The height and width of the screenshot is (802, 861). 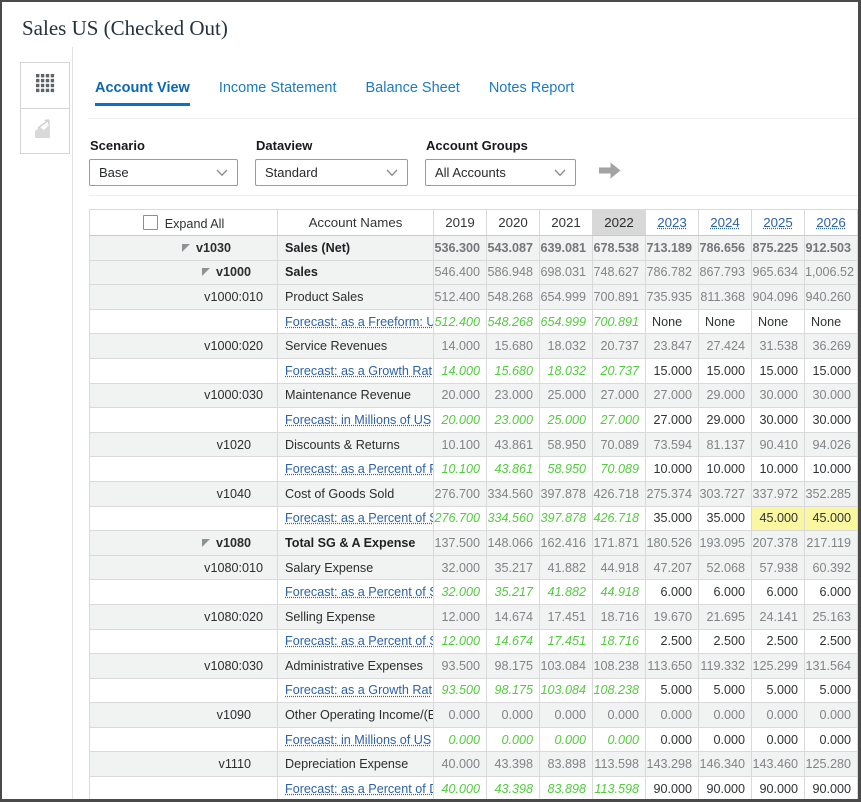 I want to click on account-groups-select: All Accounts, so click(x=500, y=172).